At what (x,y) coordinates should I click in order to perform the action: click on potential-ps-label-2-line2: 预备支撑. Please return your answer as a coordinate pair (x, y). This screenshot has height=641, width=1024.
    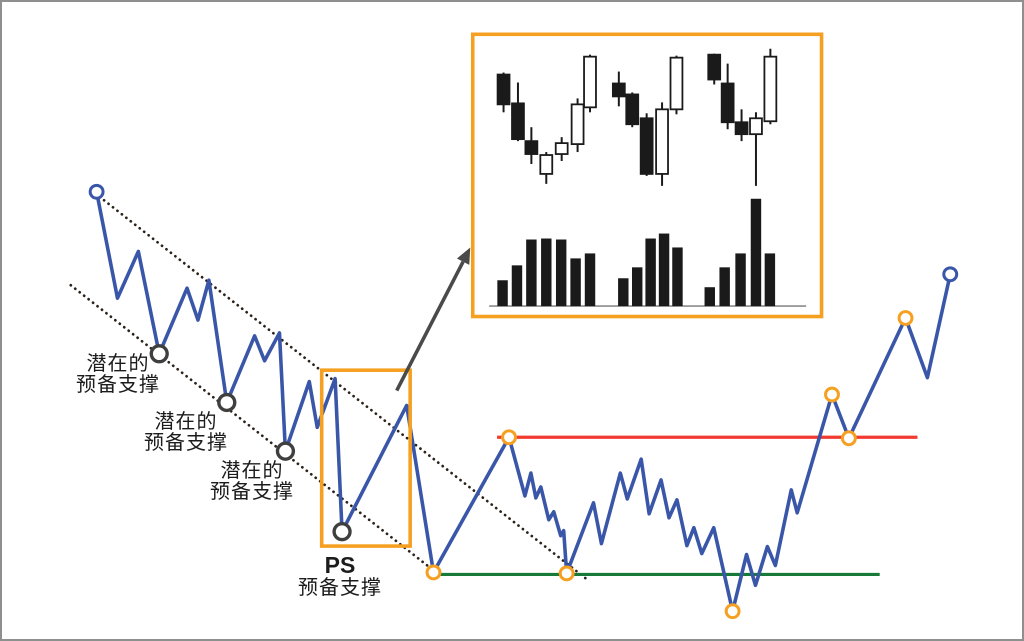
    Looking at the image, I should click on (186, 443).